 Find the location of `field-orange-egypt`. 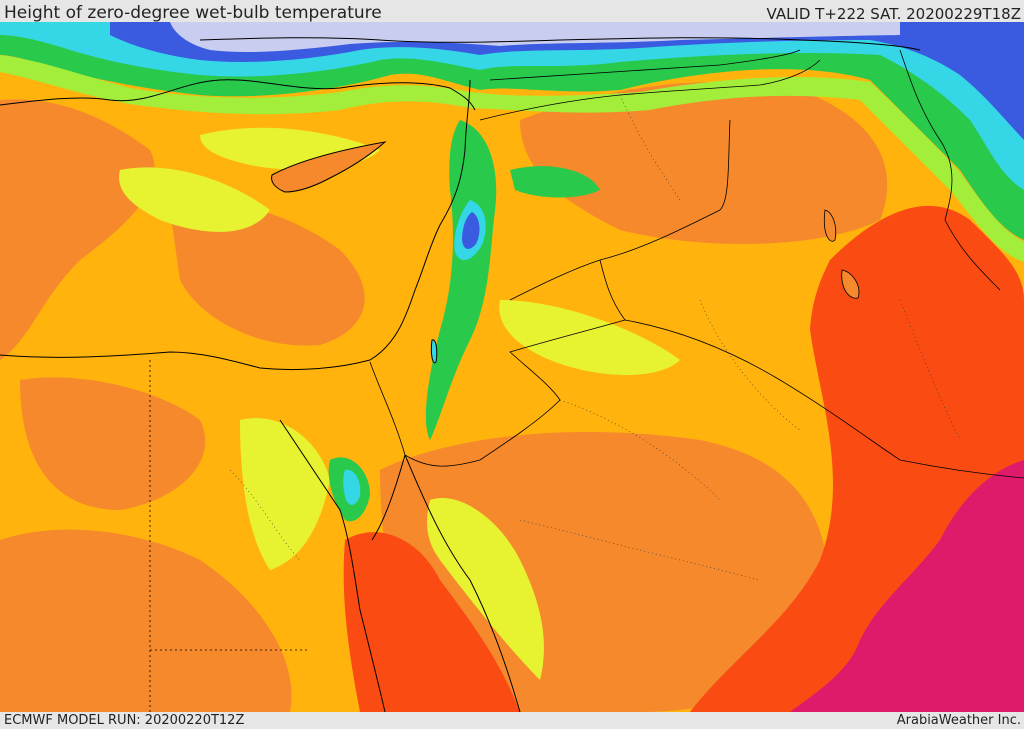

field-orange-egypt is located at coordinates (113, 443).